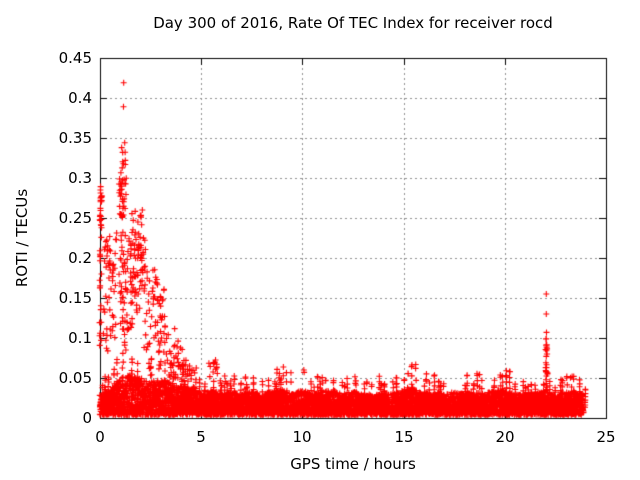 The height and width of the screenshot is (480, 640). I want to click on x-tick-label-1: 5, so click(201, 437).